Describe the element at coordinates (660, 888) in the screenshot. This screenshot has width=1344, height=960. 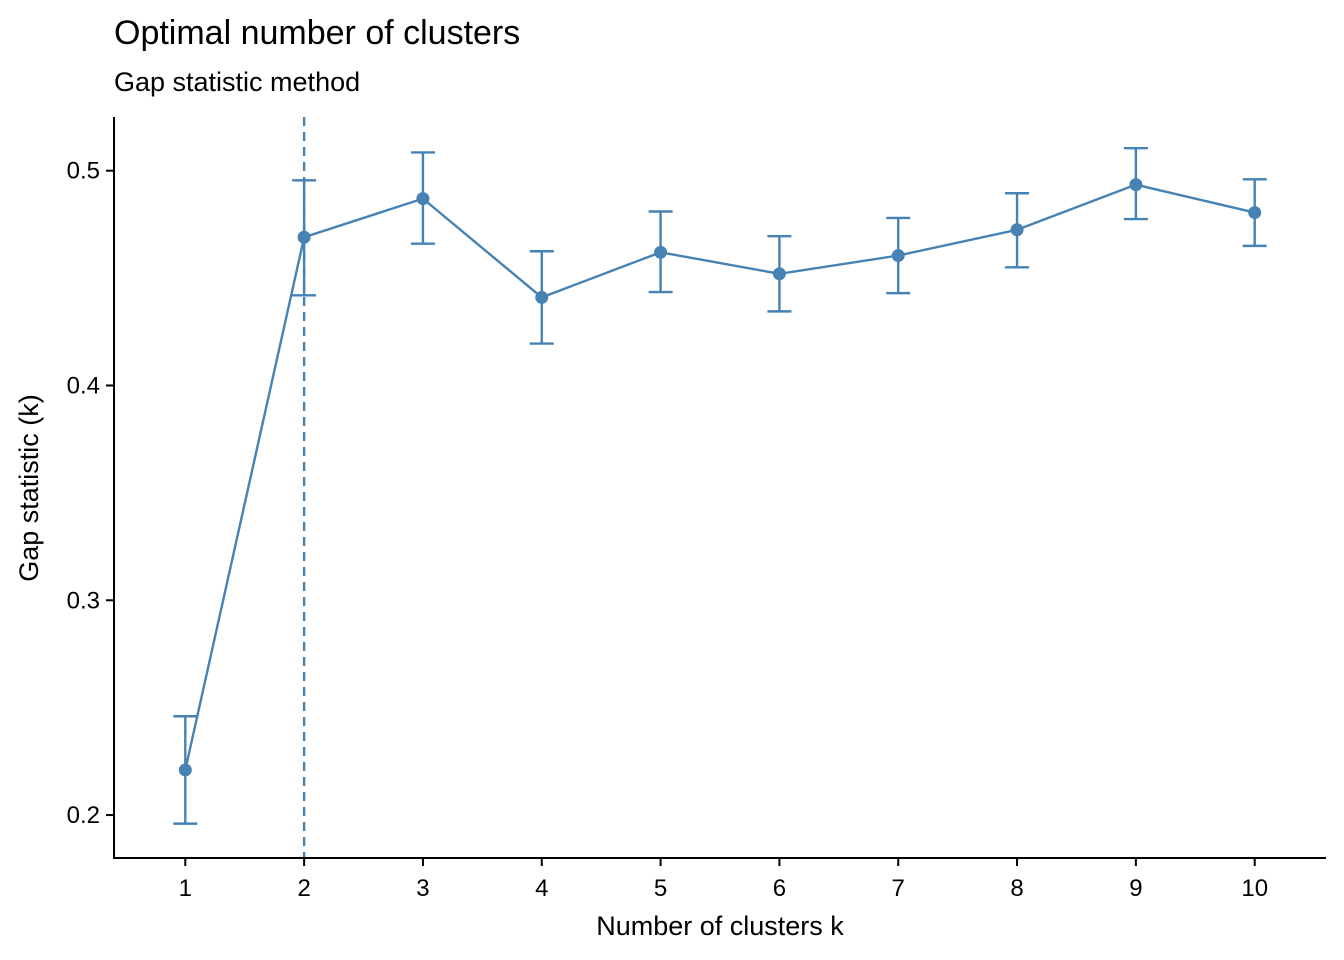
I see `x-tick-label: 5` at that location.